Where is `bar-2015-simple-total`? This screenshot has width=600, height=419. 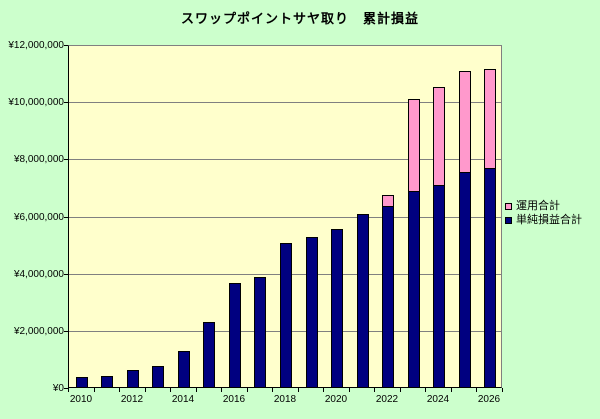
bar-2015-simple-total is located at coordinates (209, 355).